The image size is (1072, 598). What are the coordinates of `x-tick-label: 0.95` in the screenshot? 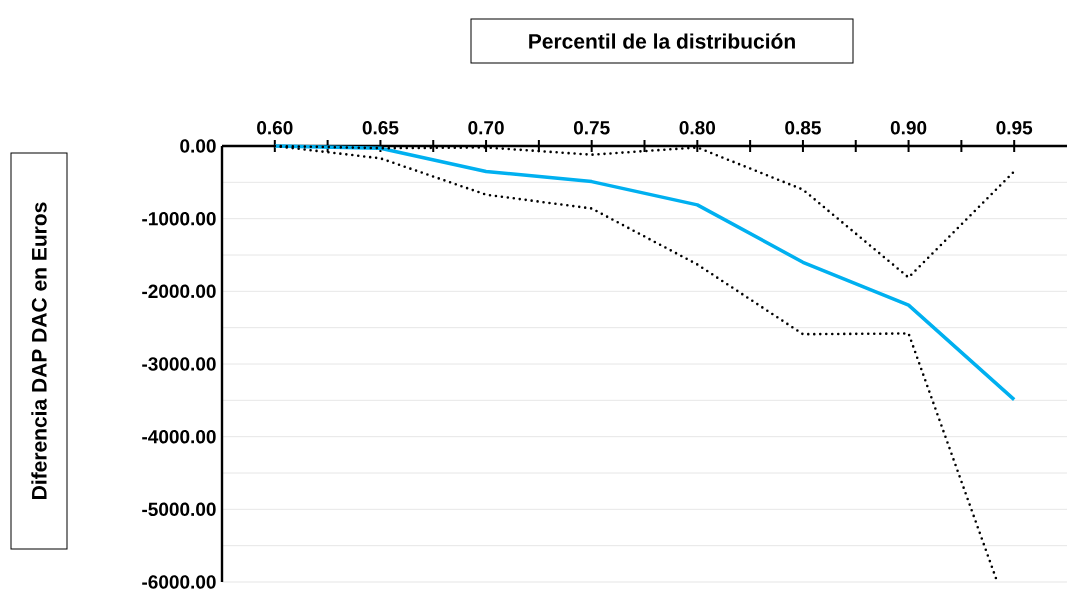 It's located at (1014, 128).